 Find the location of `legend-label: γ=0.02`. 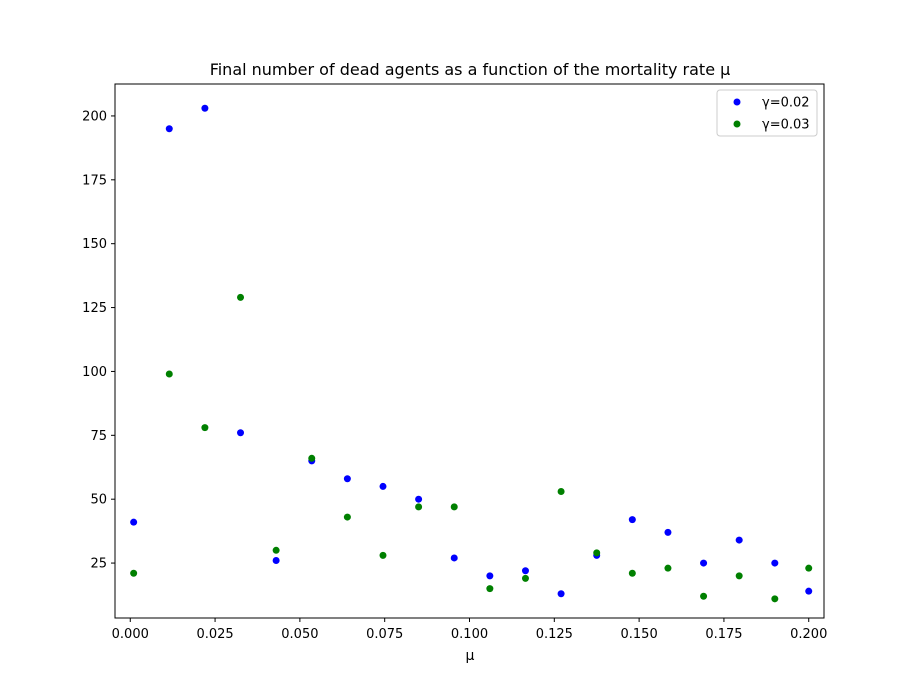

legend-label: γ=0.02 is located at coordinates (786, 103).